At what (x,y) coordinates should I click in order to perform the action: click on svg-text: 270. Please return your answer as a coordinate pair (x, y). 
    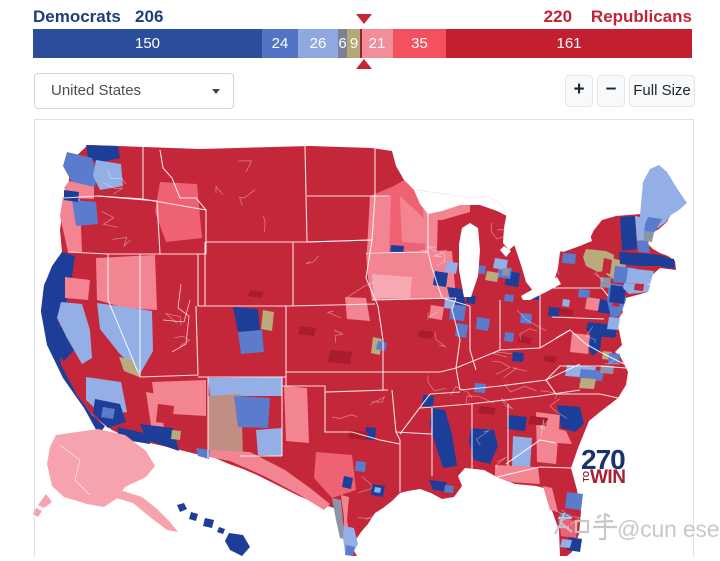
    Looking at the image, I should click on (603, 459).